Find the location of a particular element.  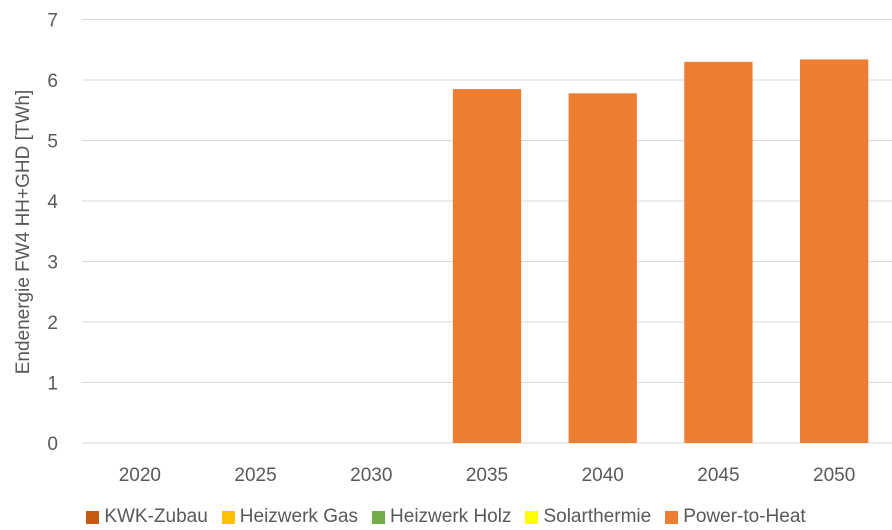

y-tick-label: 2 is located at coordinates (52, 323).